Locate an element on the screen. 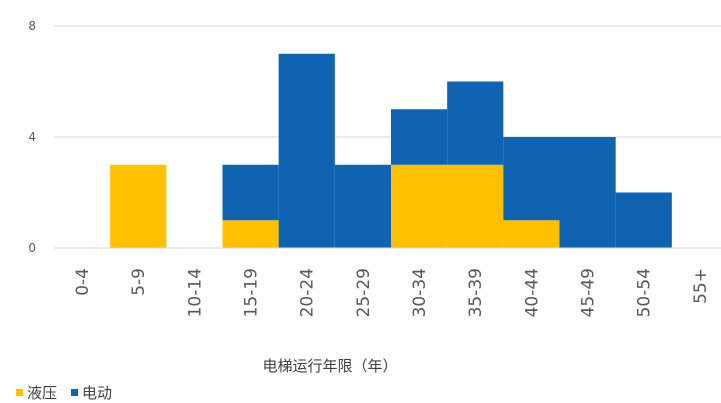 This screenshot has width=721, height=403. x-tick-label: 40-44 is located at coordinates (532, 292).